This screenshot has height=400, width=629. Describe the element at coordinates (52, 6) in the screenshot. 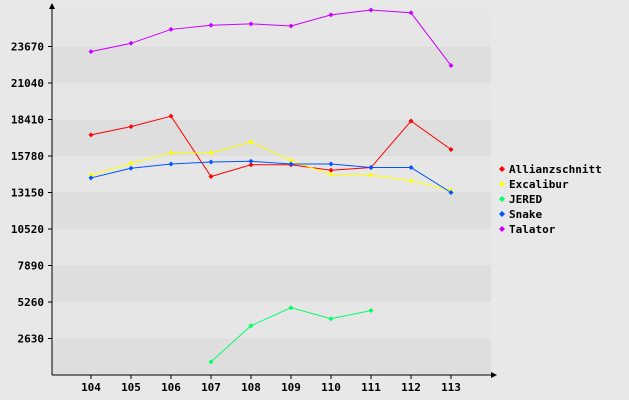

I see `y-axis-arrow-icon` at that location.